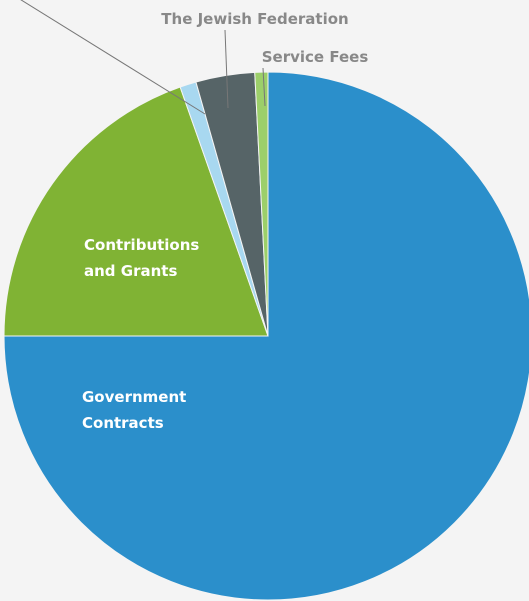 Image resolution: width=529 pixels, height=601 pixels. Describe the element at coordinates (134, 397) in the screenshot. I see `slice-label-line: Government` at that location.